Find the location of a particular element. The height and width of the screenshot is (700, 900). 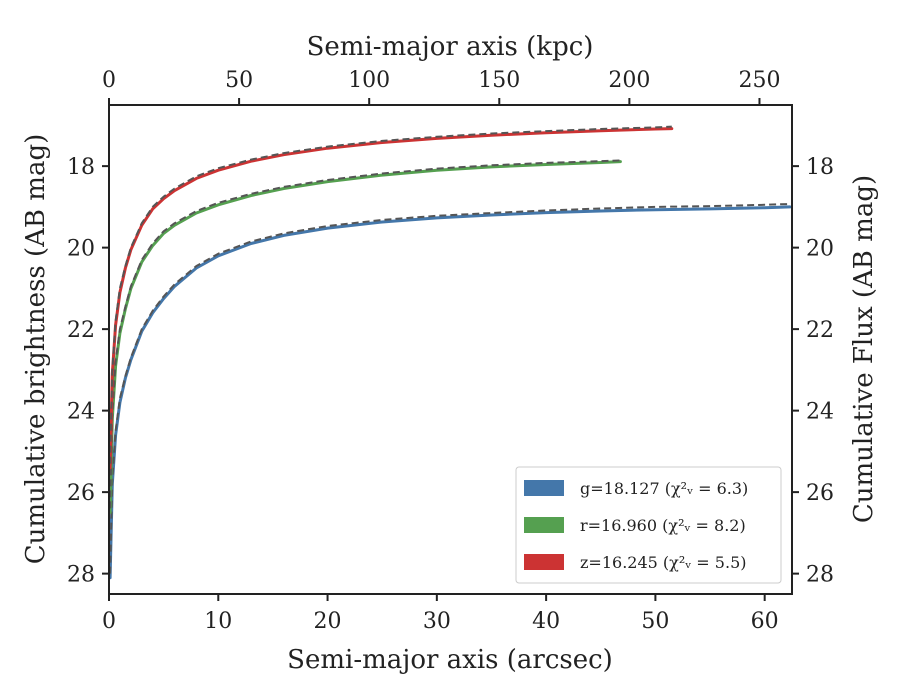

x-top-tick-label: 0 is located at coordinates (109, 80).